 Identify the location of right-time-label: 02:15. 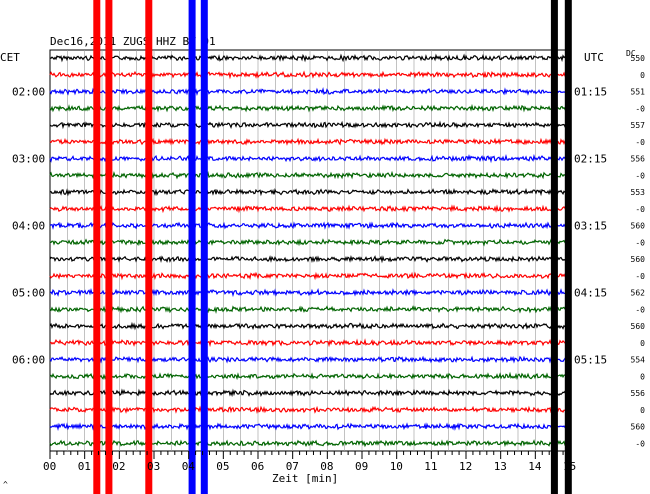
(590, 159).